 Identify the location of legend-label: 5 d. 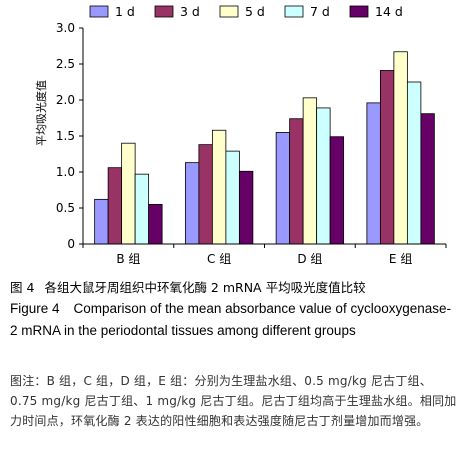
(255, 11).